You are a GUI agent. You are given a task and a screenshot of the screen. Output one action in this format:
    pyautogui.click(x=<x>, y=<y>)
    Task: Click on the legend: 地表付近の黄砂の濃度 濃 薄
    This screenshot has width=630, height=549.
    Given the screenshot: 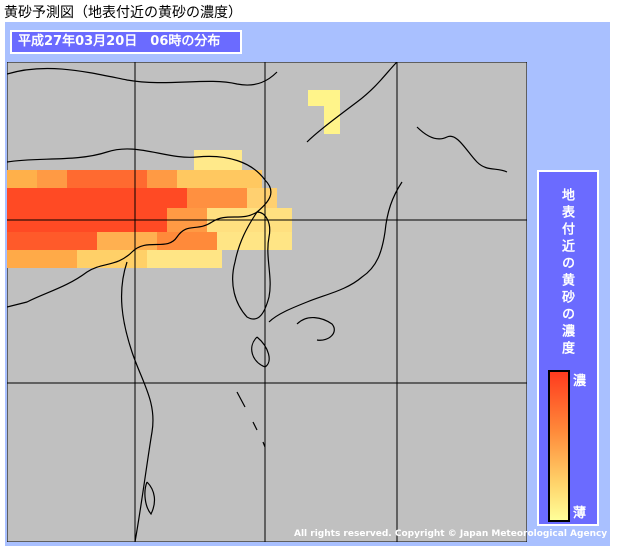 What is the action you would take?
    pyautogui.click(x=568, y=348)
    